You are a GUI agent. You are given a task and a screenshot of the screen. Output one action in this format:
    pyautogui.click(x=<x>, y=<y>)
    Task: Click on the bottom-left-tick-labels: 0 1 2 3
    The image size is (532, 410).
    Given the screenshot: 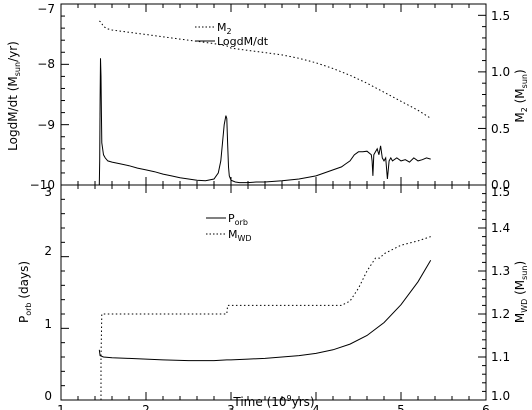 What is the action you would take?
    pyautogui.click(x=48, y=294)
    